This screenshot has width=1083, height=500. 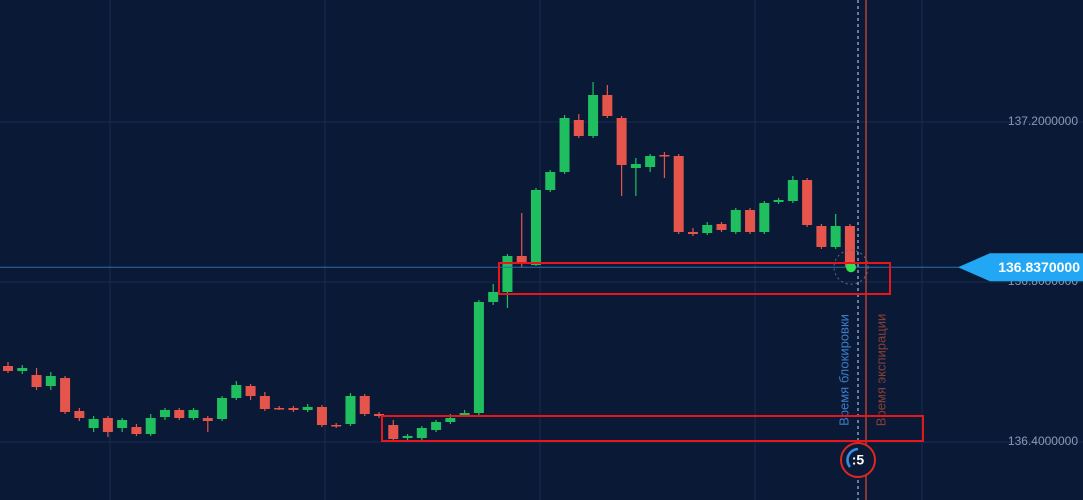 I want to click on price-label: 136.8370000, so click(x=1039, y=267).